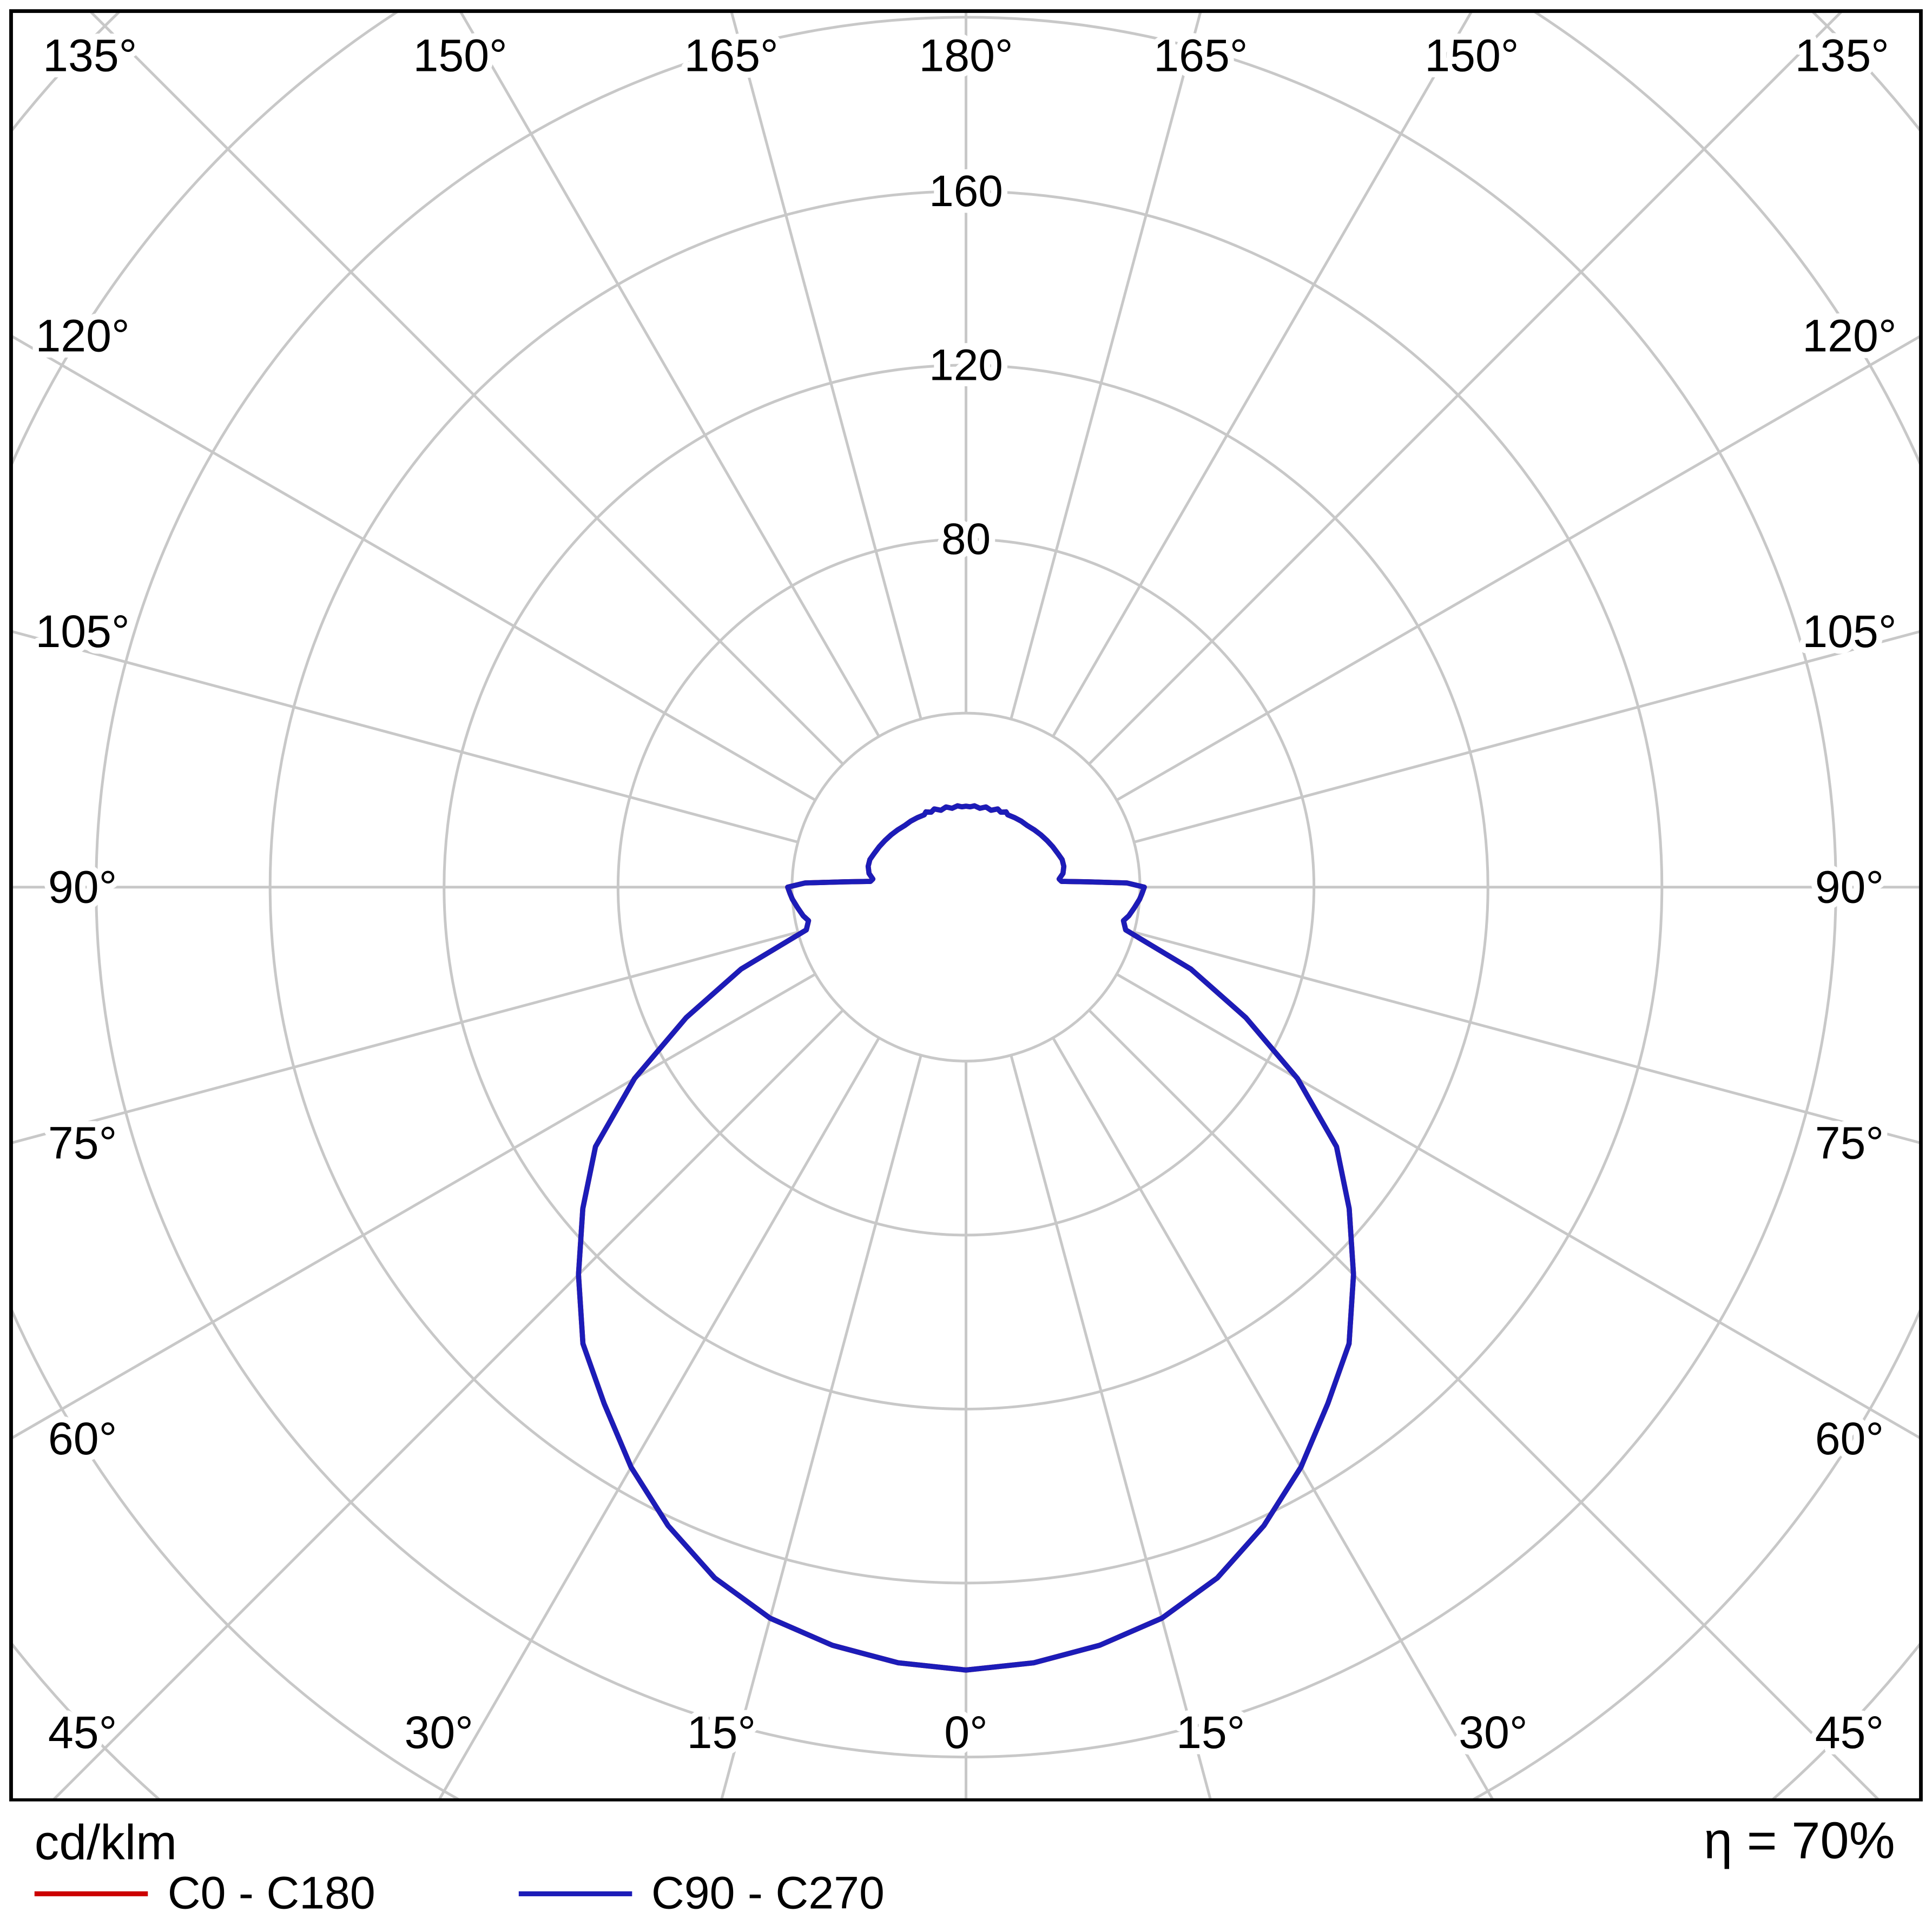  Describe the element at coordinates (459, 1894) in the screenshot. I see `legend: C0 - C180 C90 - C270` at that location.